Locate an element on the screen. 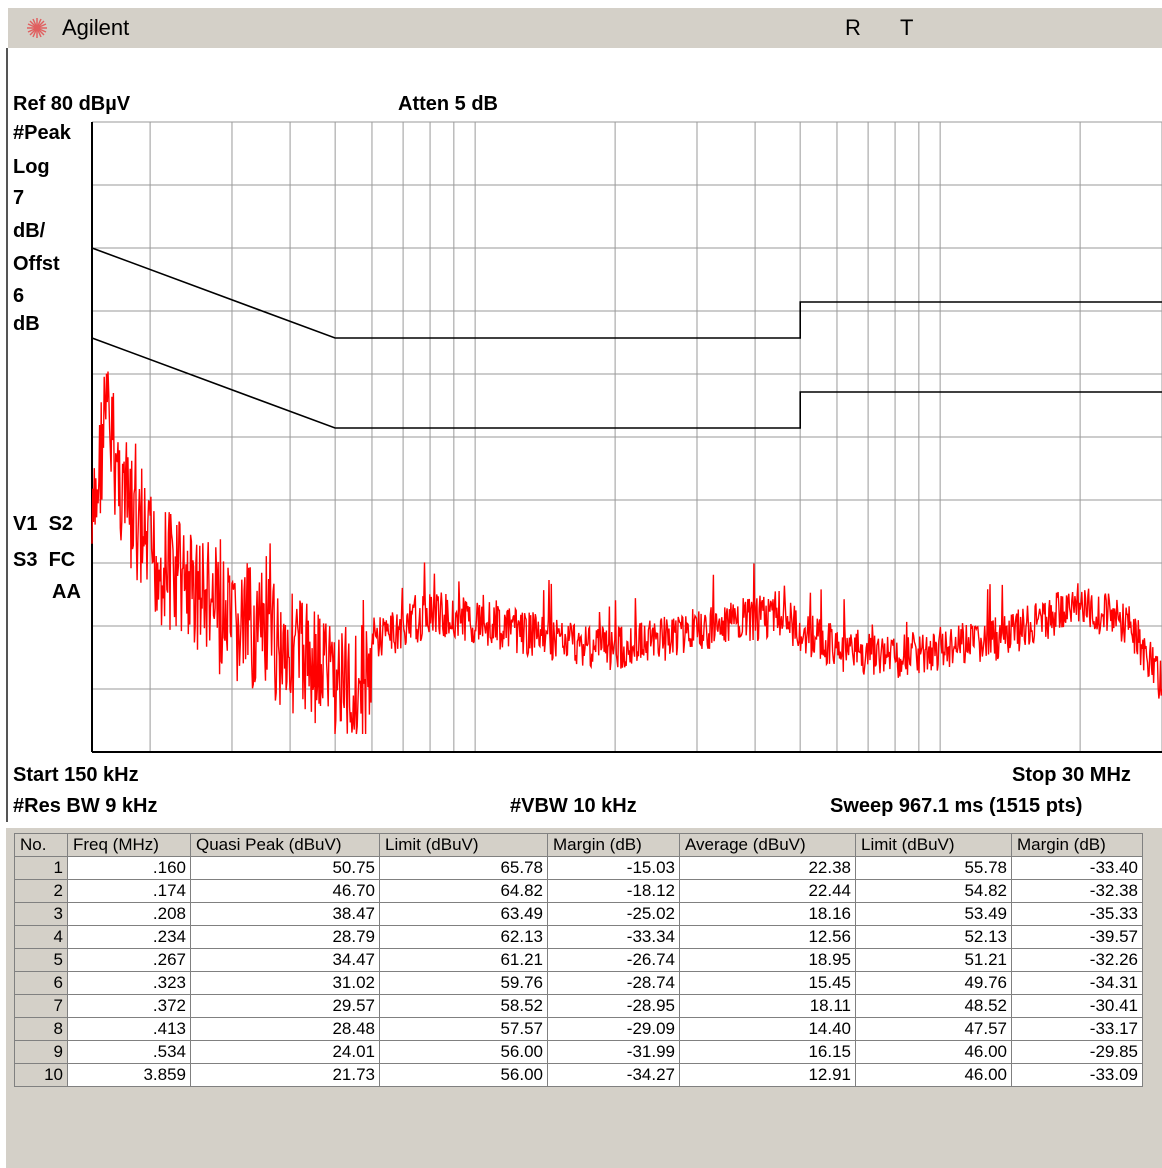 The image size is (1162, 1168). cell-qp-limit: 64.82 is located at coordinates (463, 891).